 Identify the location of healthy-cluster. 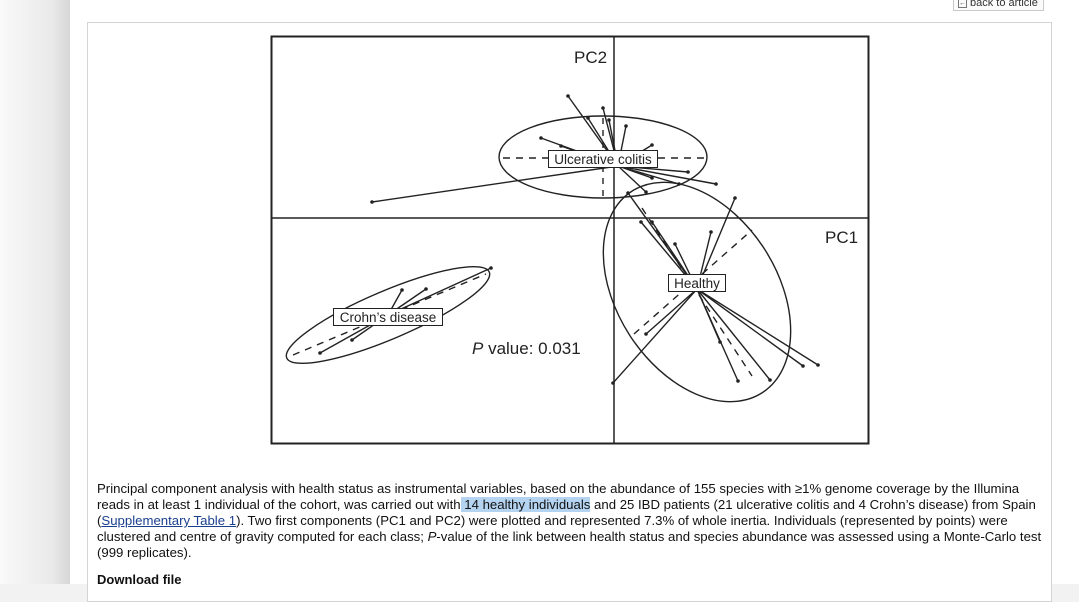
(711, 292).